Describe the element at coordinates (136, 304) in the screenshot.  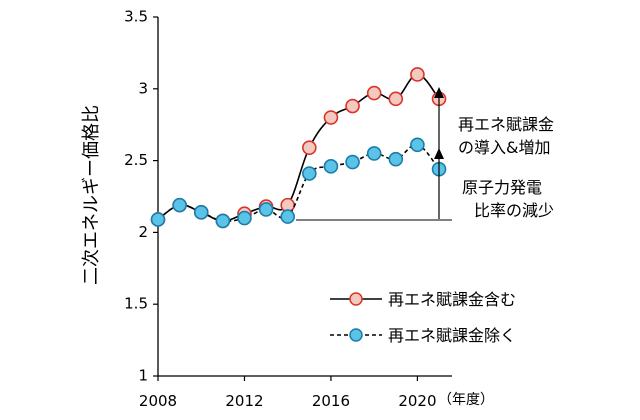
I see `y-tick-label: 1.5` at that location.